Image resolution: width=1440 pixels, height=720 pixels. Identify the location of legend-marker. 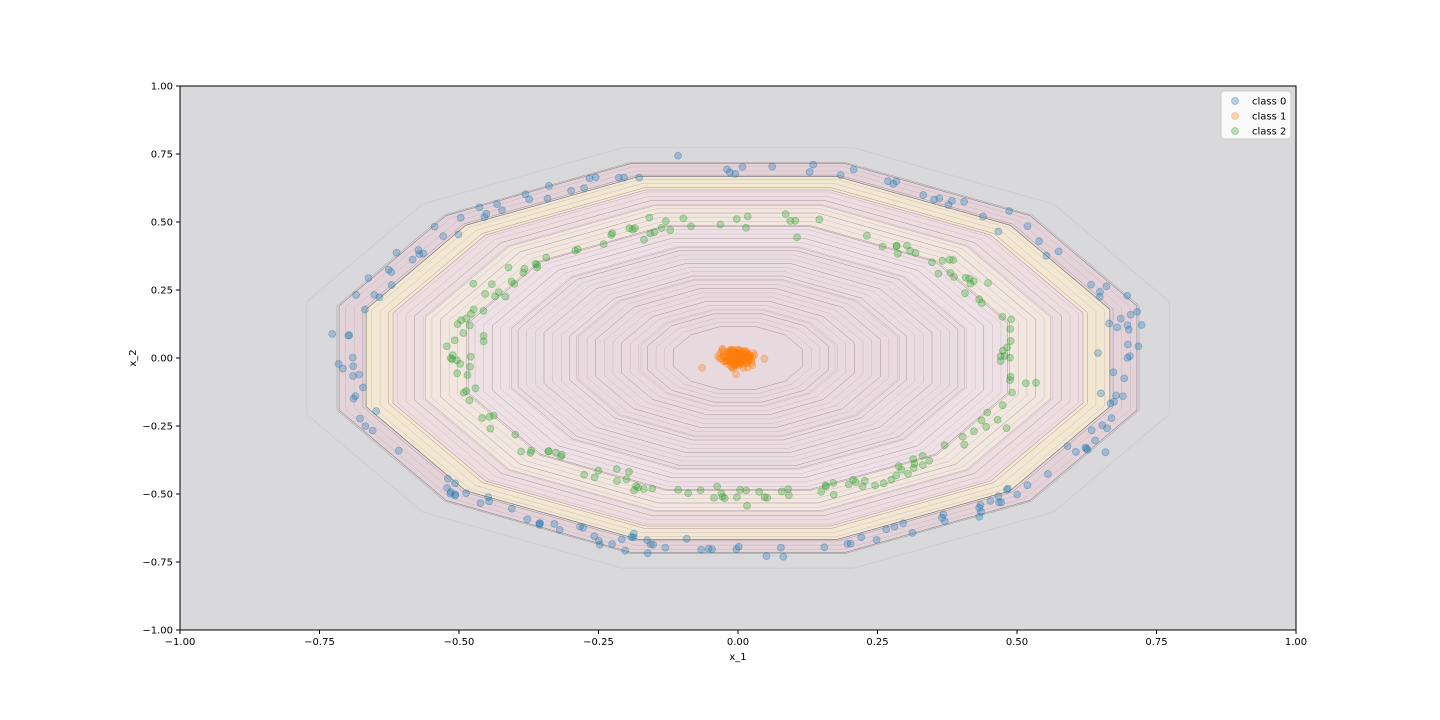
(1235, 101).